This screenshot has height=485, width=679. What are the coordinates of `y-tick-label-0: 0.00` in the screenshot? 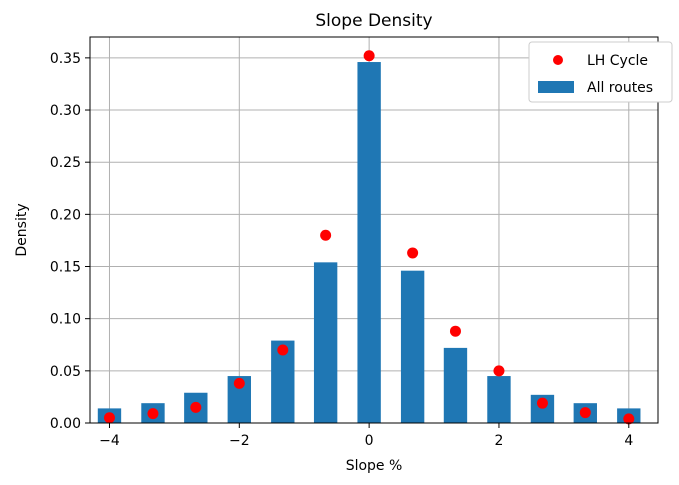 It's located at (65, 424).